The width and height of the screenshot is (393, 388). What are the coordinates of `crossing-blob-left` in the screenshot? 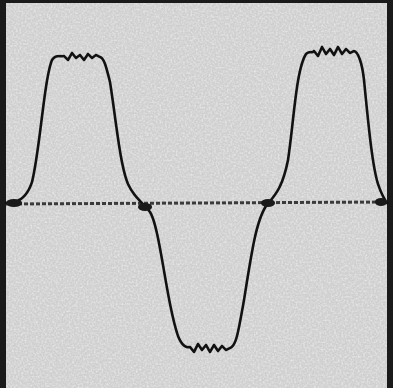 It's located at (14, 203).